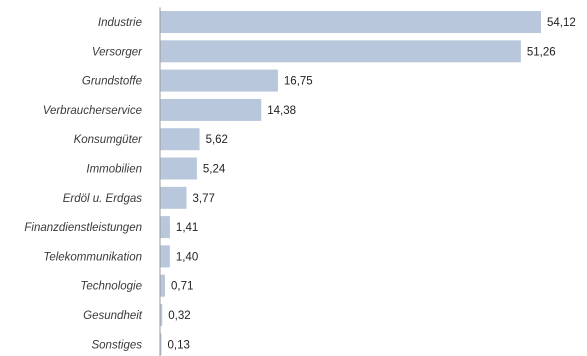 The height and width of the screenshot is (356, 587). Describe the element at coordinates (109, 140) in the screenshot. I see `category-label: Konsumgüter` at that location.